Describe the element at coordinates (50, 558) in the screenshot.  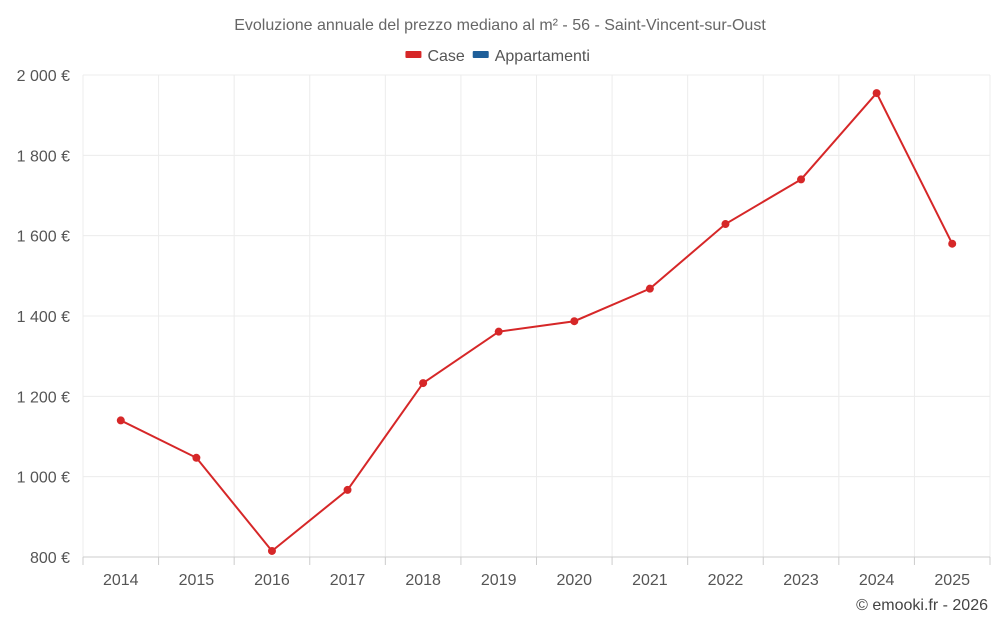
I see `y-tick-label: 800 €` at that location.